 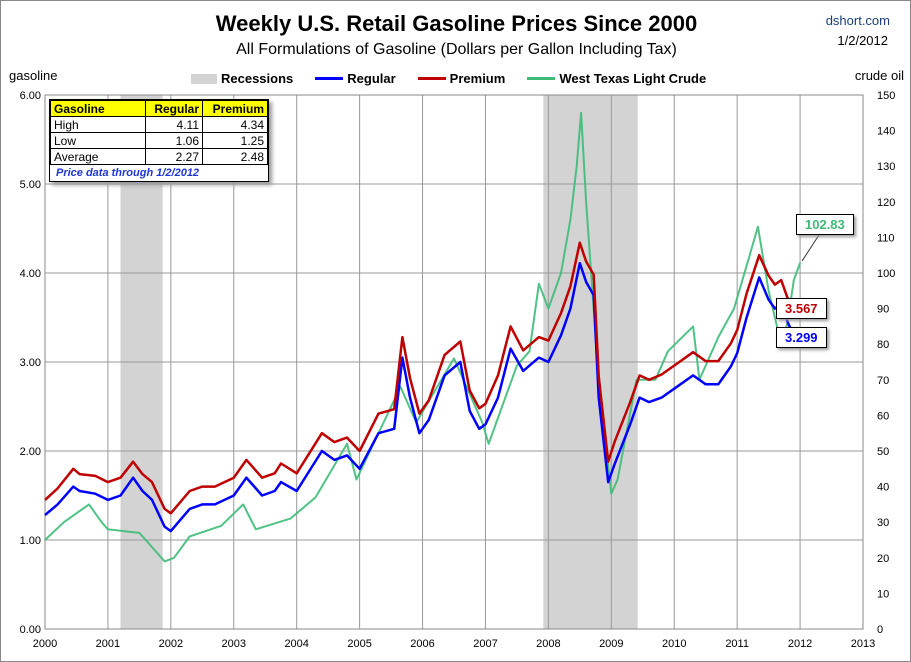 I want to click on x-tick-label: 2005, so click(x=359, y=644).